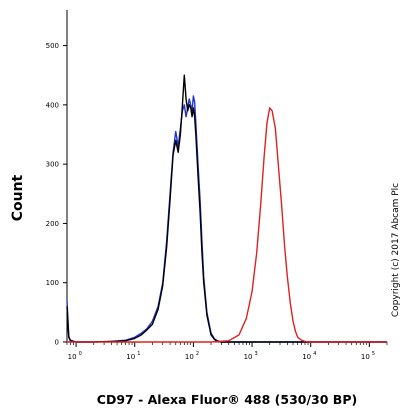 The image size is (404, 412). Describe the element at coordinates (396, 250) in the screenshot. I see `copyright-annotation: Copyright (c) 2017 Abcam Plc` at that location.